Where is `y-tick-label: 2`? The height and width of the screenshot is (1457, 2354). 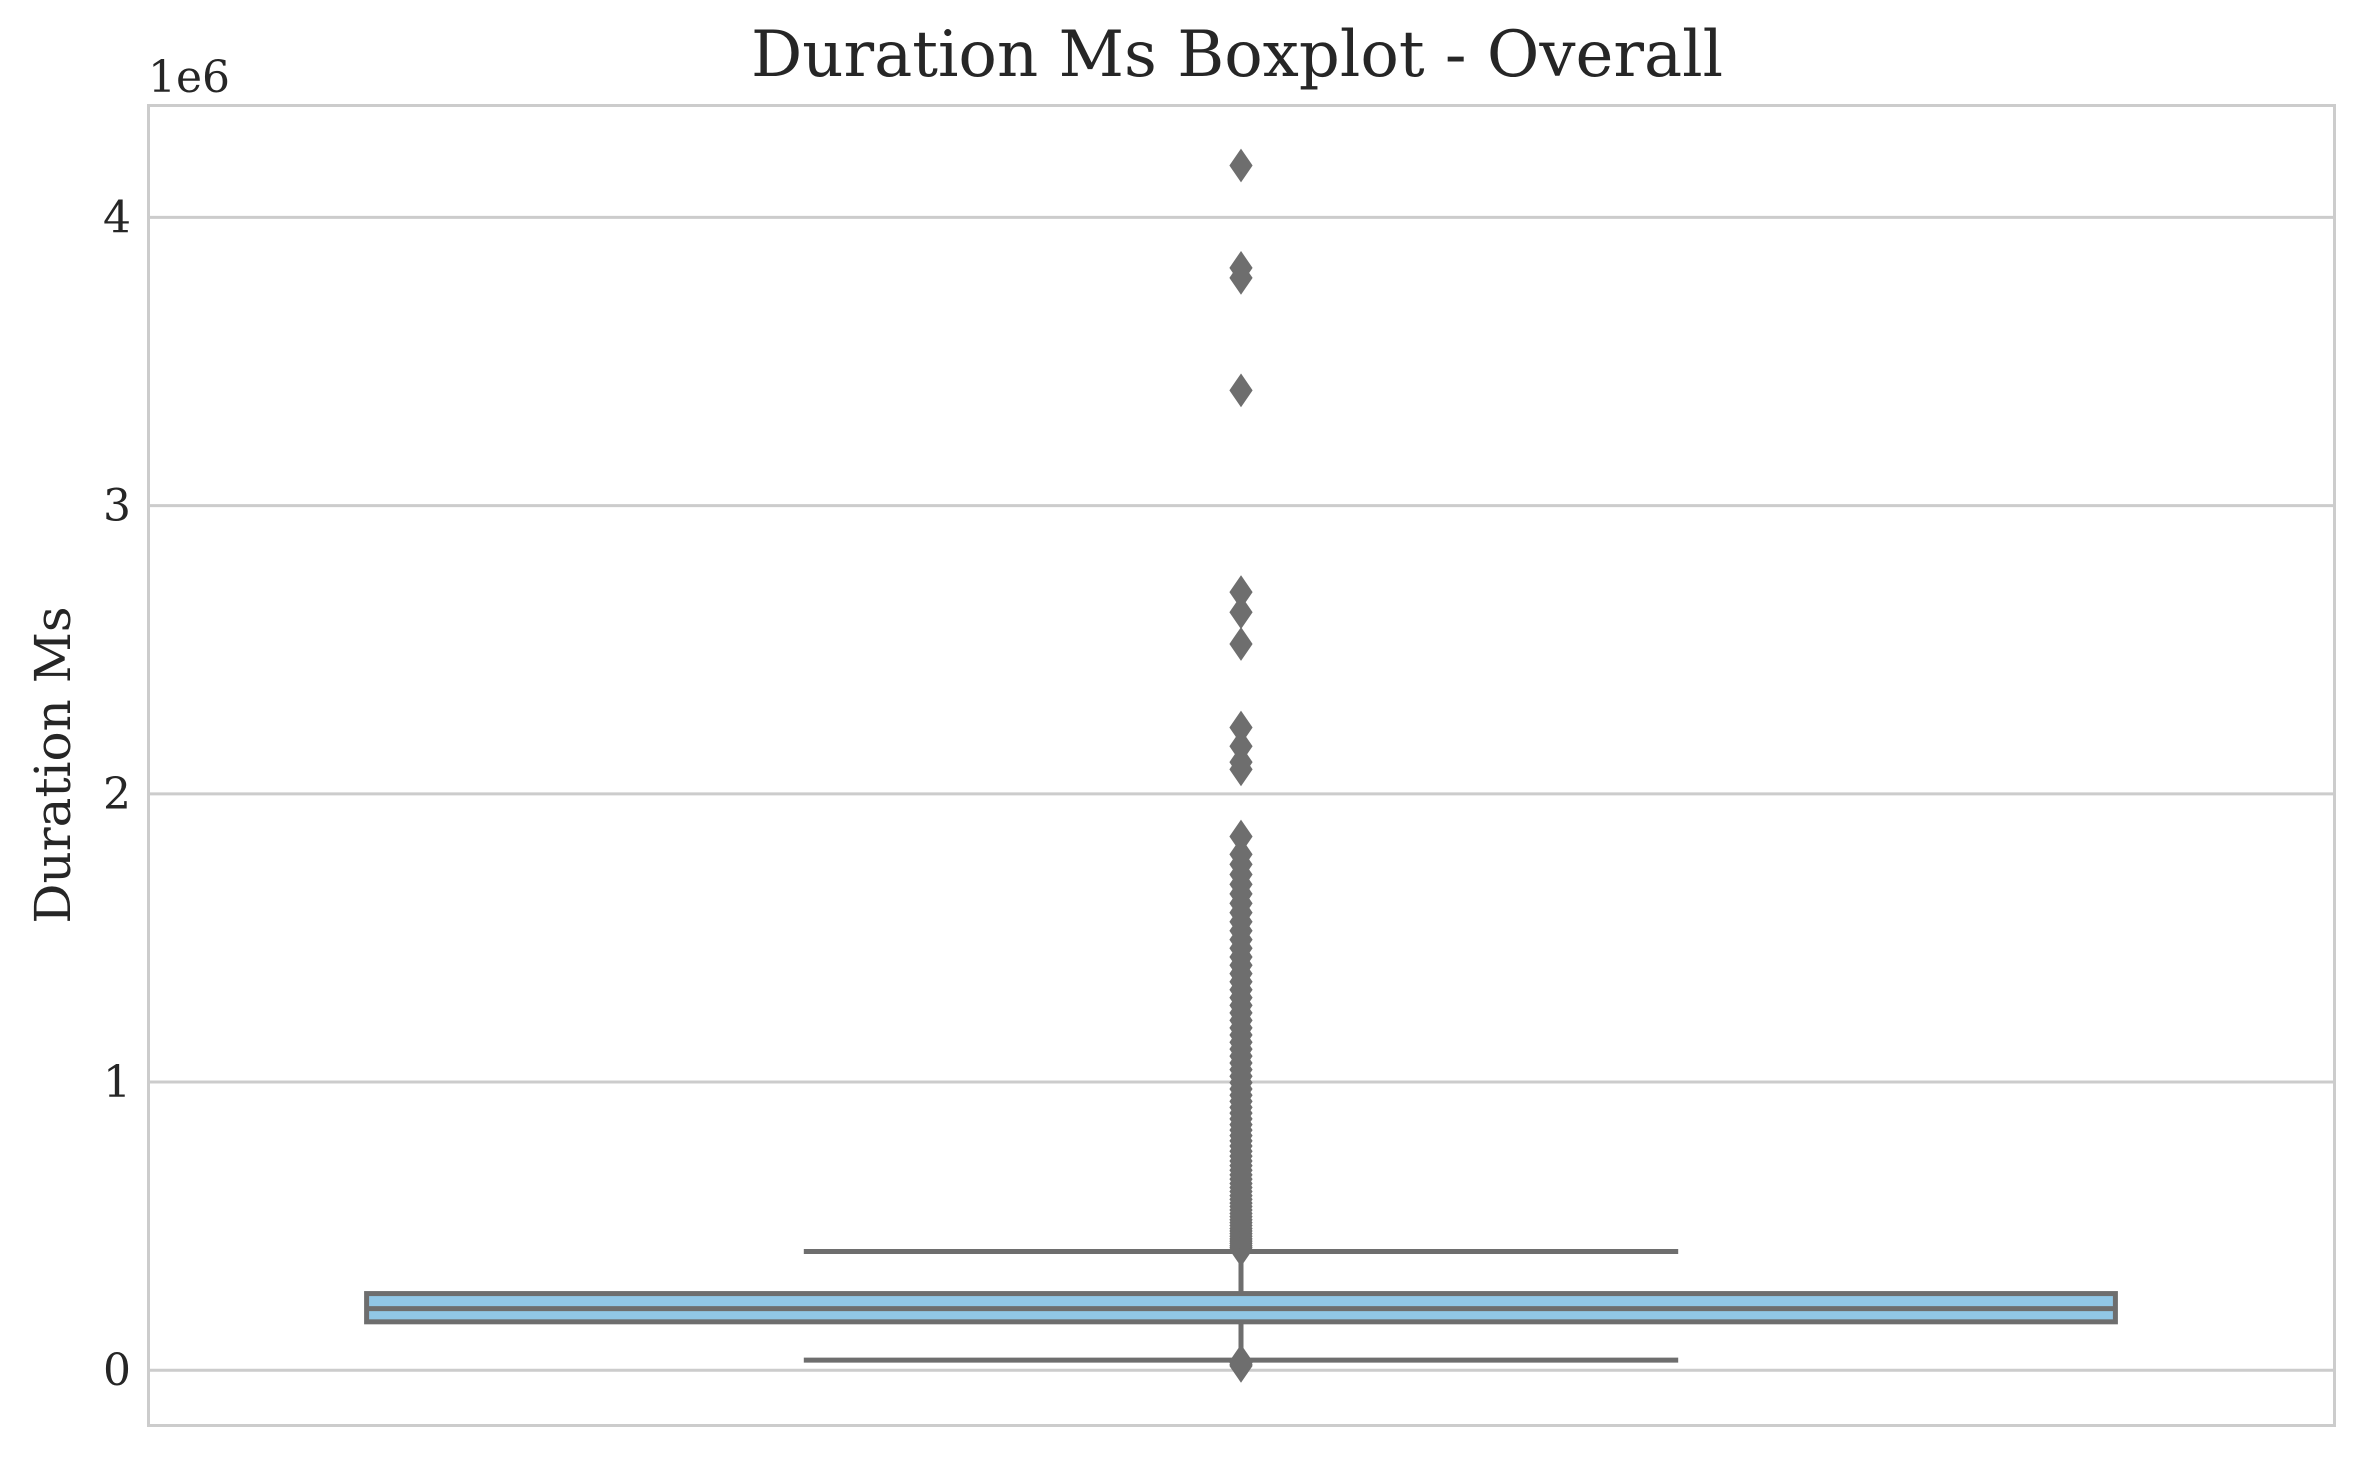
y-tick-label: 2 is located at coordinates (117, 794).